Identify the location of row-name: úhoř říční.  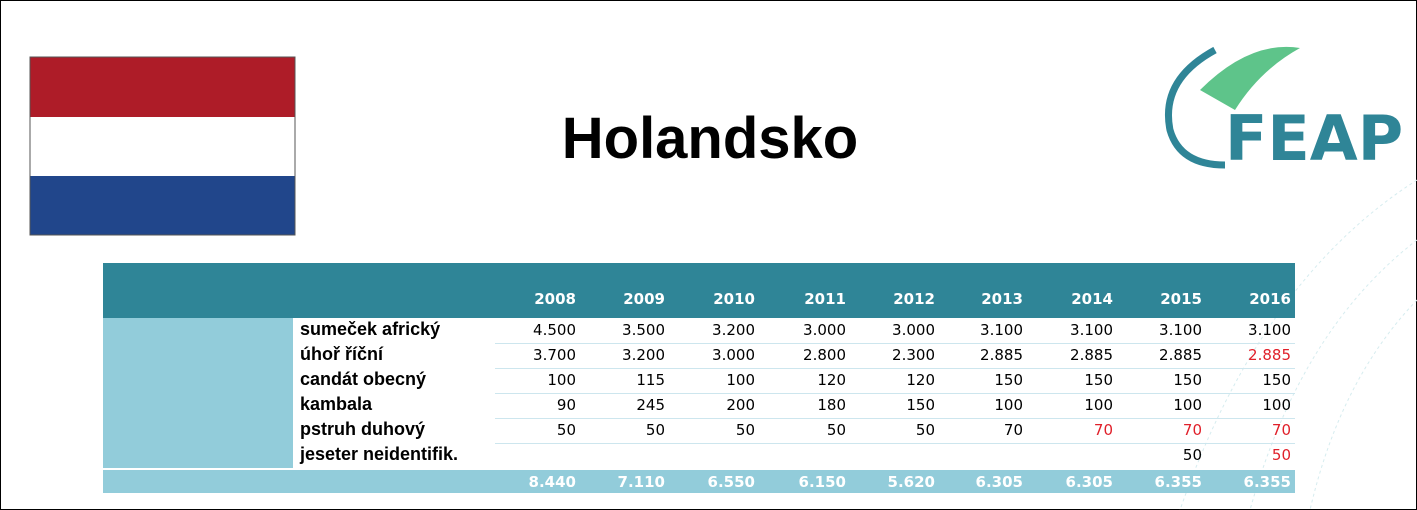
(342, 354).